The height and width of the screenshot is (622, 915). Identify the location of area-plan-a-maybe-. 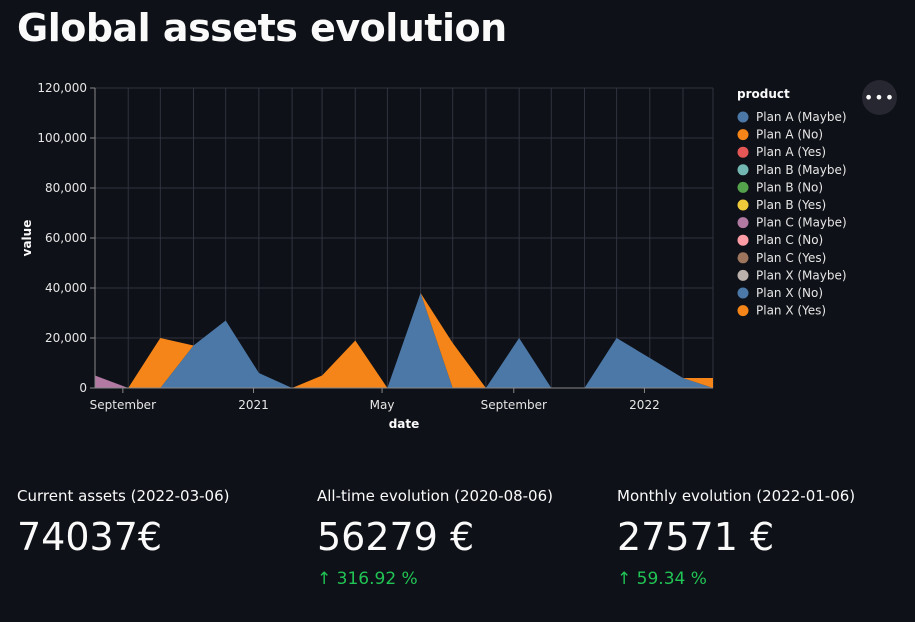
(404, 340).